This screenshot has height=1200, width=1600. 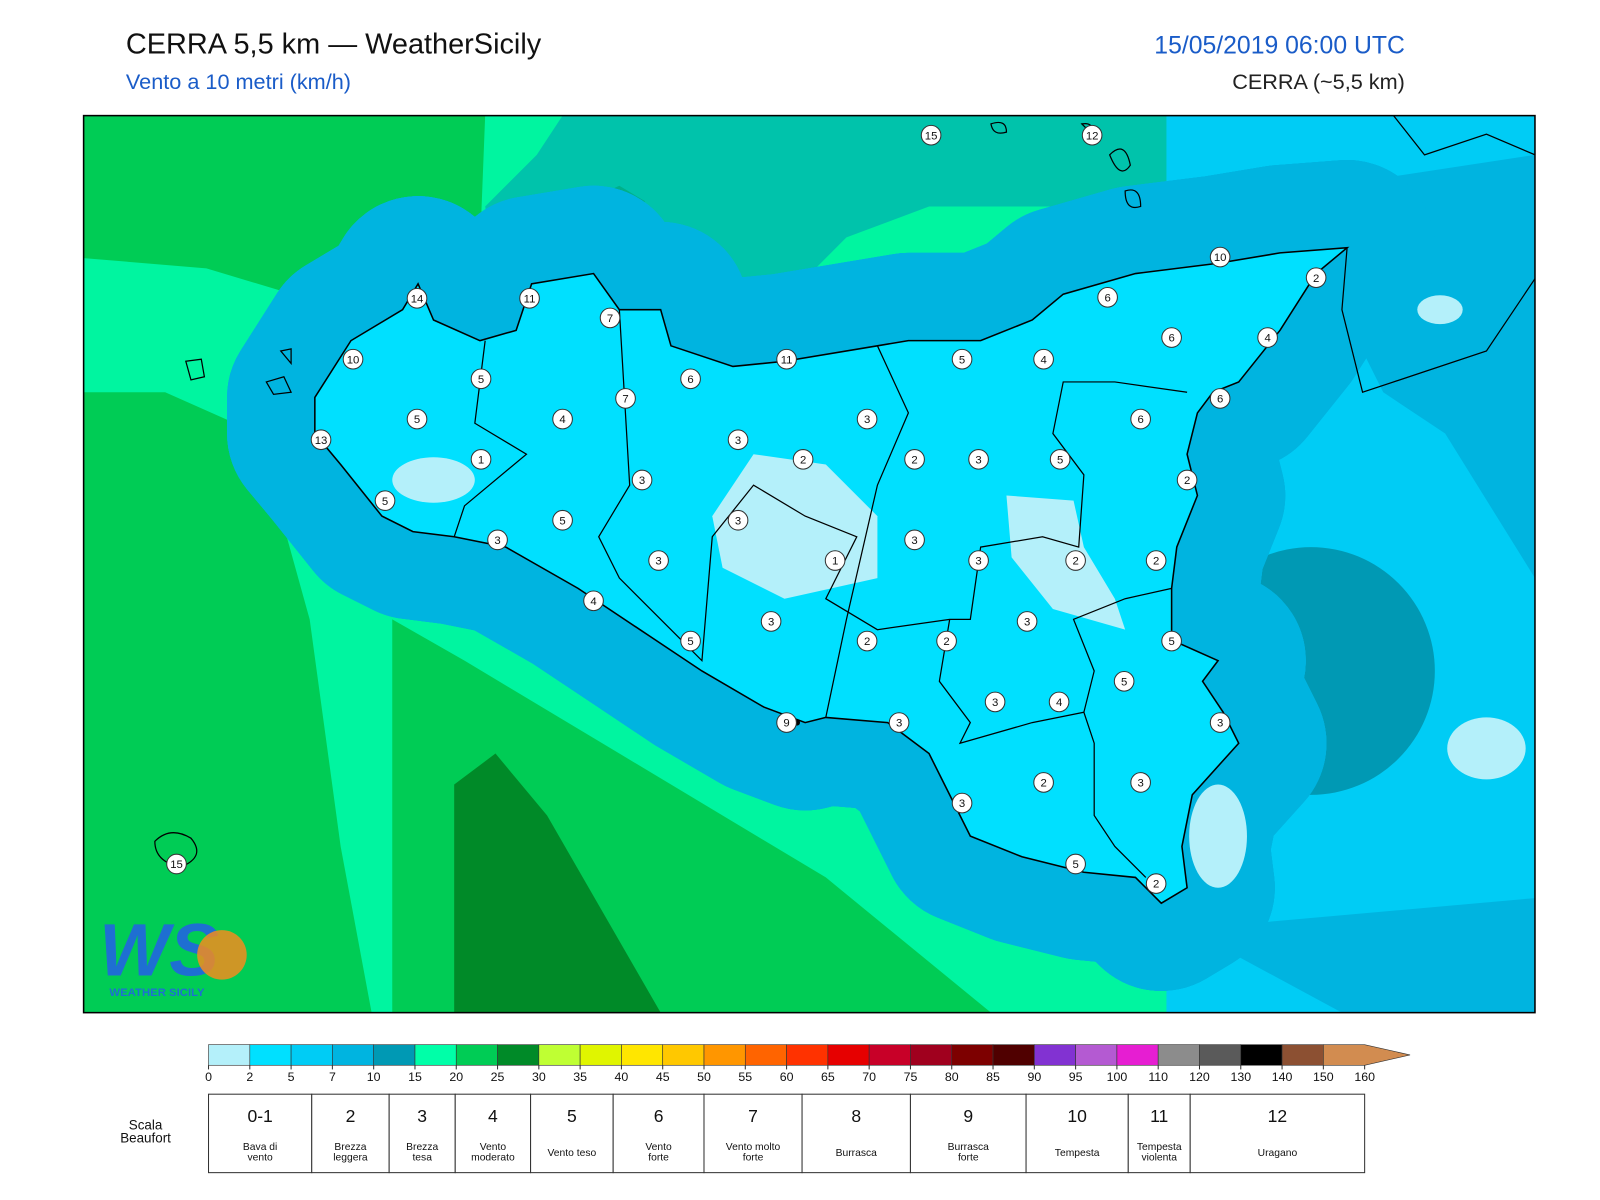 What do you see at coordinates (350, 1152) in the screenshot?
I see `beaufort-description: Brezza leggera` at bounding box center [350, 1152].